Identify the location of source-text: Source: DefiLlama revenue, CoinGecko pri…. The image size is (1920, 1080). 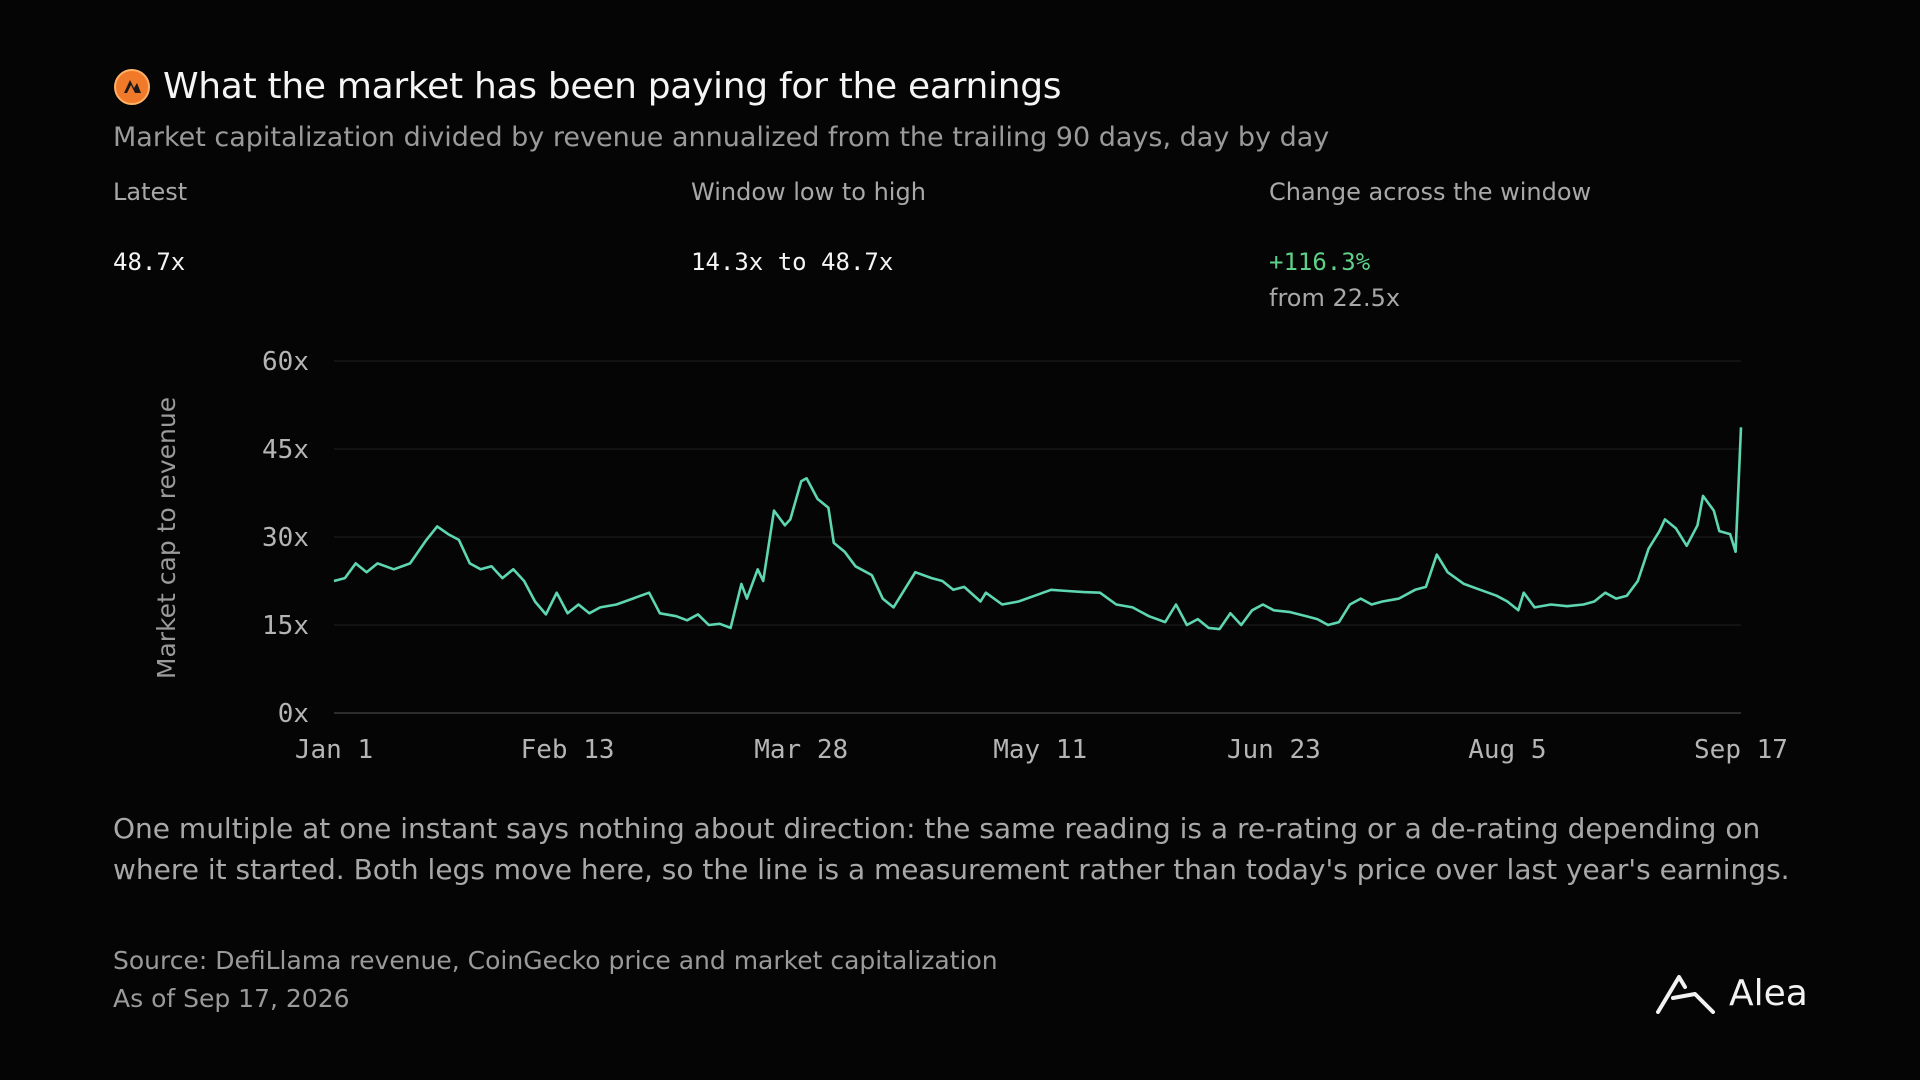
(555, 960).